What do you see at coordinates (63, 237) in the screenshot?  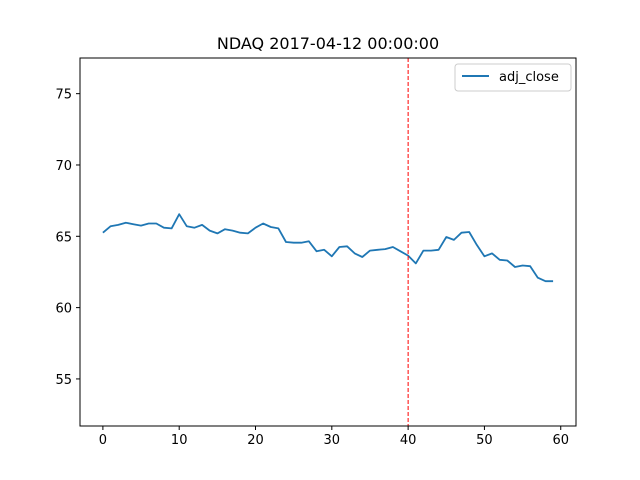 I see `y-tick-label-65: 65` at bounding box center [63, 237].